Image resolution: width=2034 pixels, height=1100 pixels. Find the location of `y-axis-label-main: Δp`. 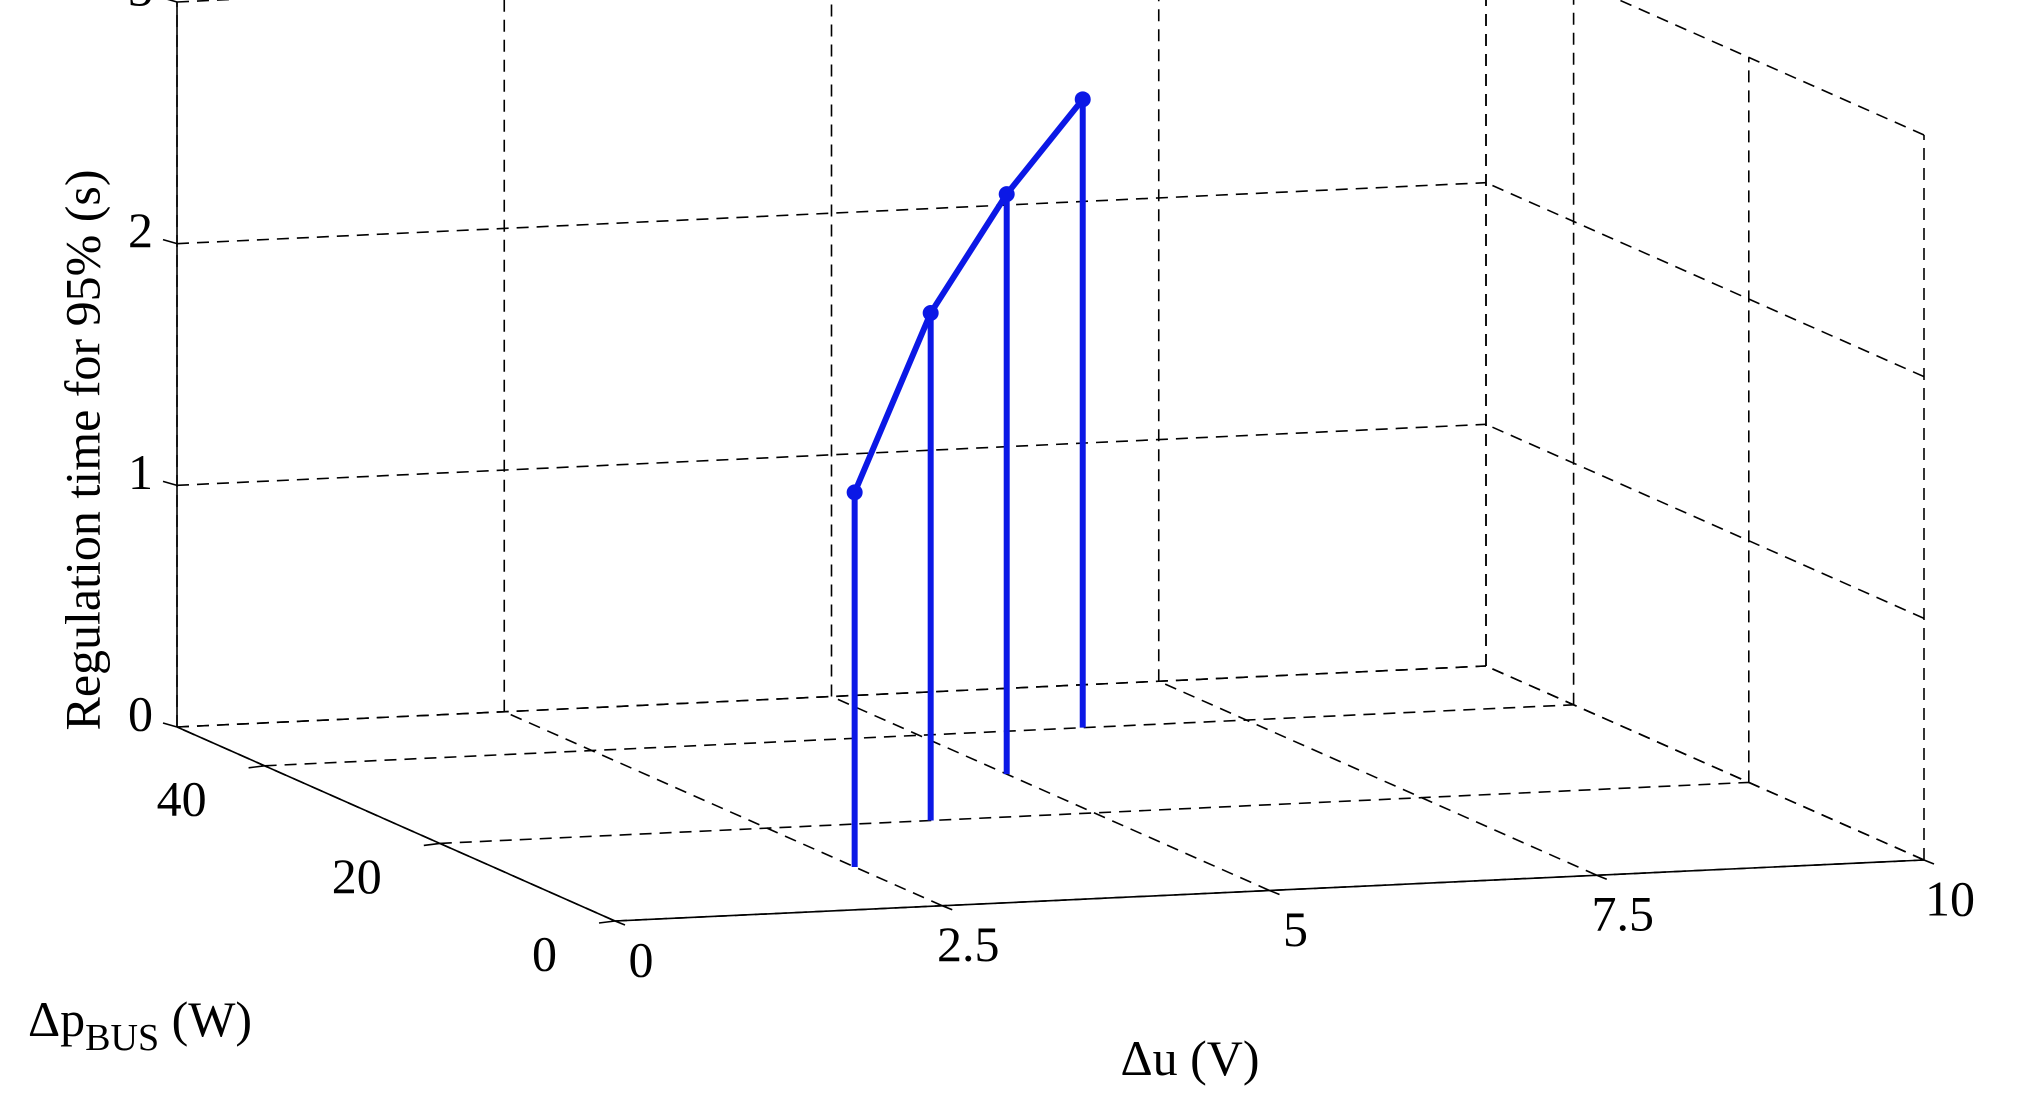

y-axis-label-main: Δp is located at coordinates (56, 1019).